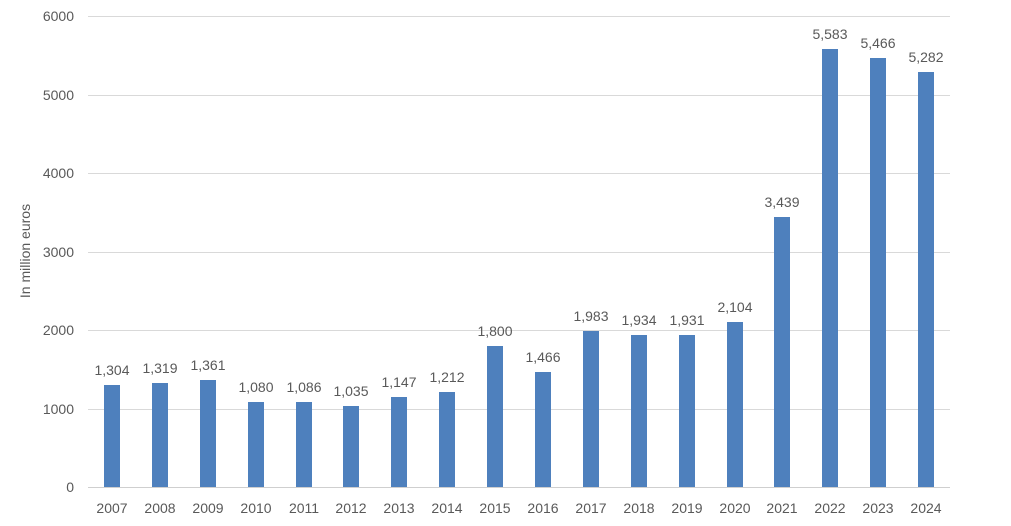 This screenshot has width=1011, height=526. Describe the element at coordinates (399, 382) in the screenshot. I see `bar-value-label: 1,147` at that location.